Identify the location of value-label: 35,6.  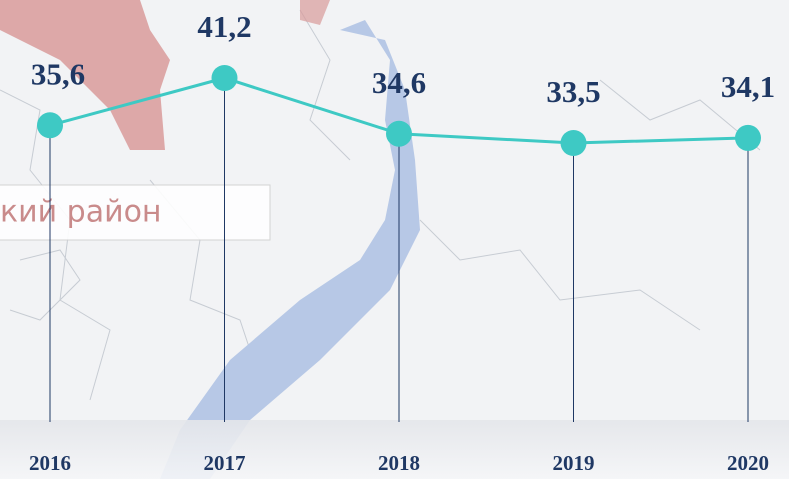
(58, 73).